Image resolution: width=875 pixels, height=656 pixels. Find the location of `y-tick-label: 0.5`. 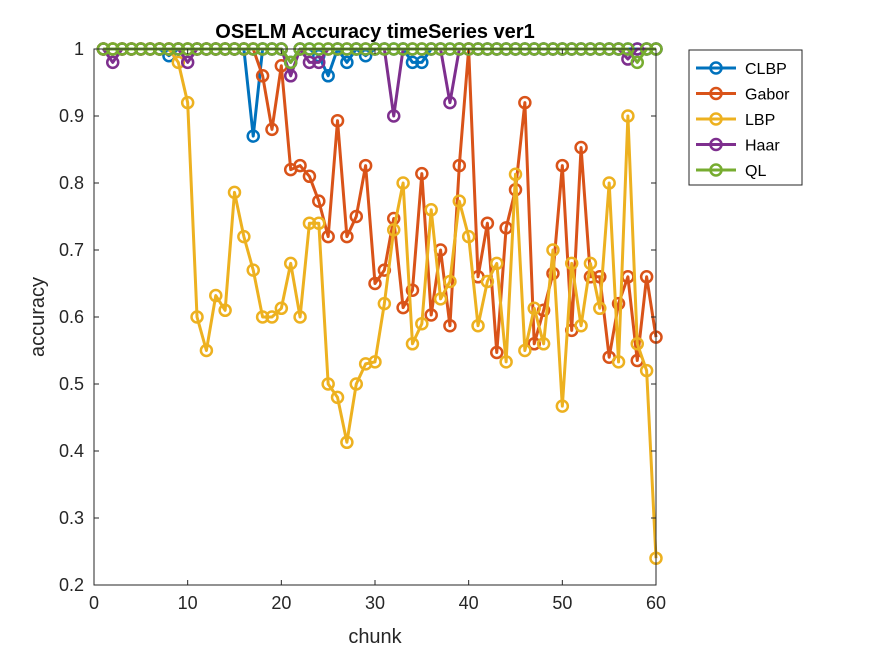

y-tick-label: 0.5 is located at coordinates (71, 384).